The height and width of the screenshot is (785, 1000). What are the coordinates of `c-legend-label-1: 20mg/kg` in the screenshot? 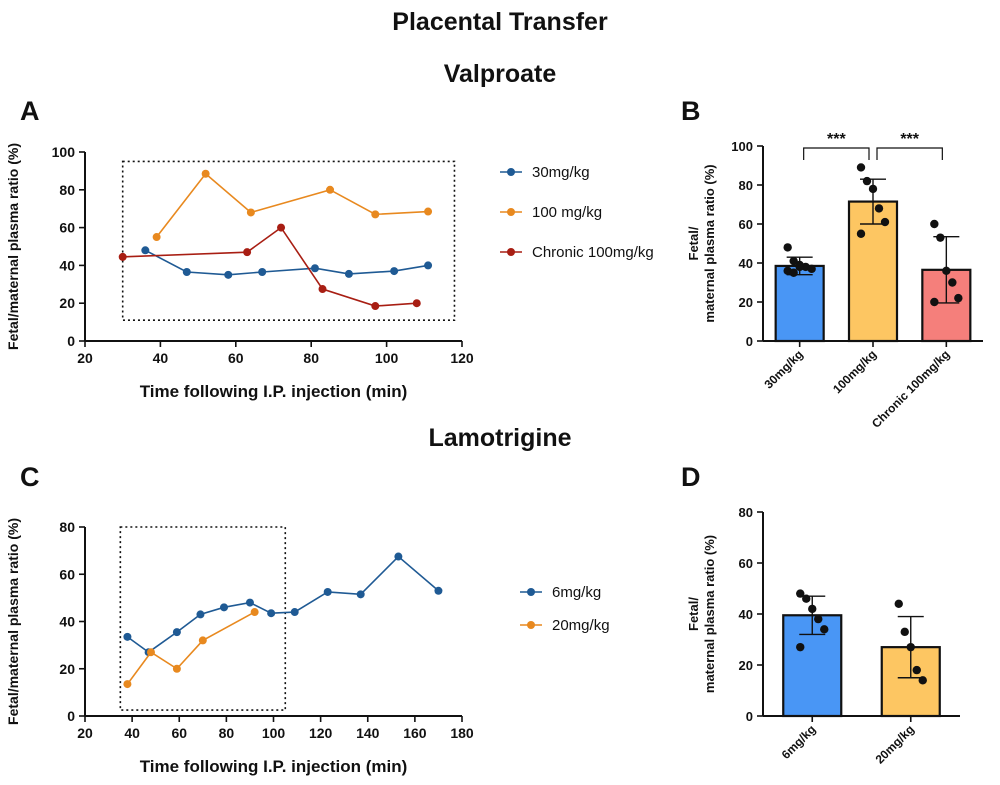 It's located at (581, 625).